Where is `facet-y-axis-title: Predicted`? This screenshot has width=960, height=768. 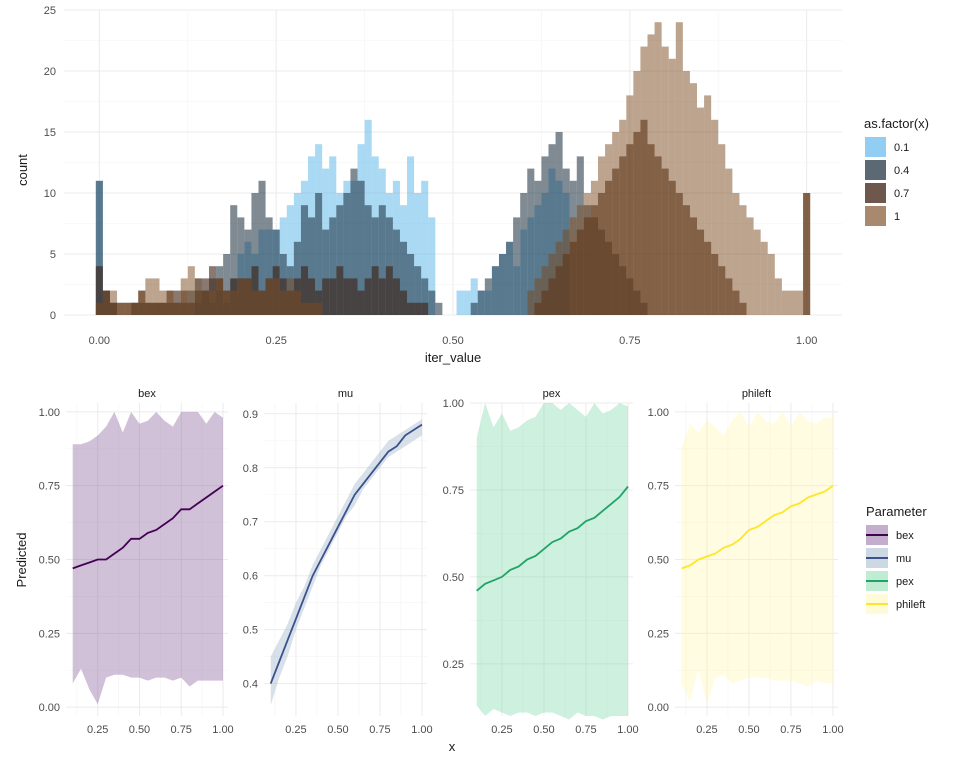 facet-y-axis-title: Predicted is located at coordinates (21, 560).